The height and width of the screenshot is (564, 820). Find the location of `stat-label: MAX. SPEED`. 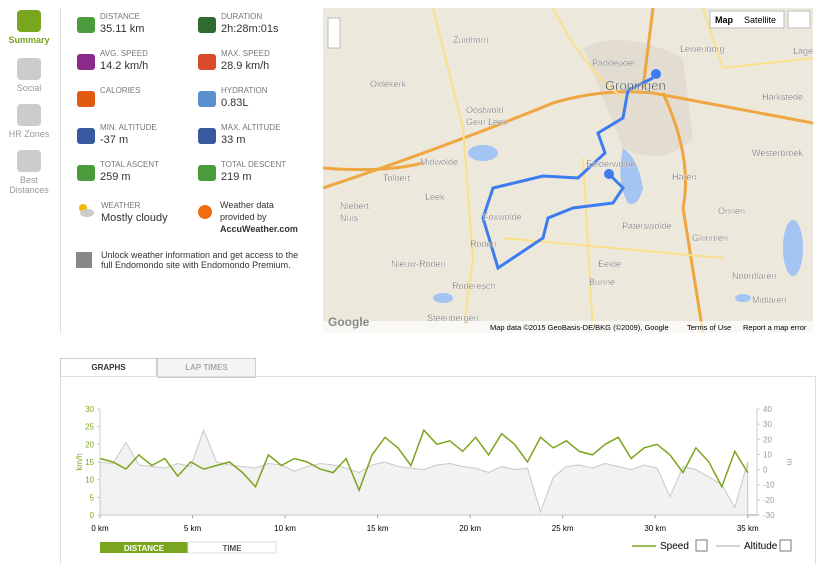

stat-label: MAX. SPEED is located at coordinates (245, 53).